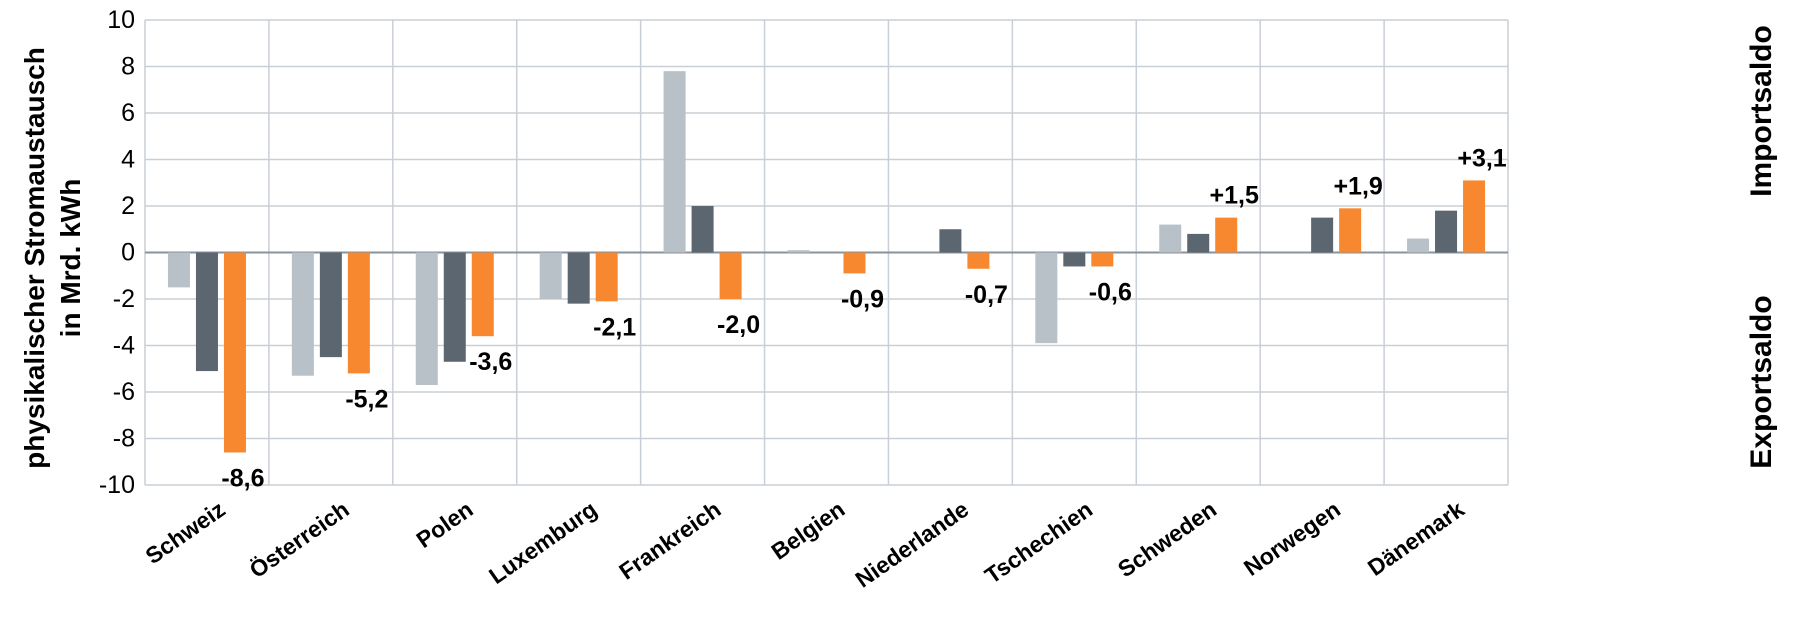  Describe the element at coordinates (1481, 158) in the screenshot. I see `data-label-dänemark: +3,1` at that location.